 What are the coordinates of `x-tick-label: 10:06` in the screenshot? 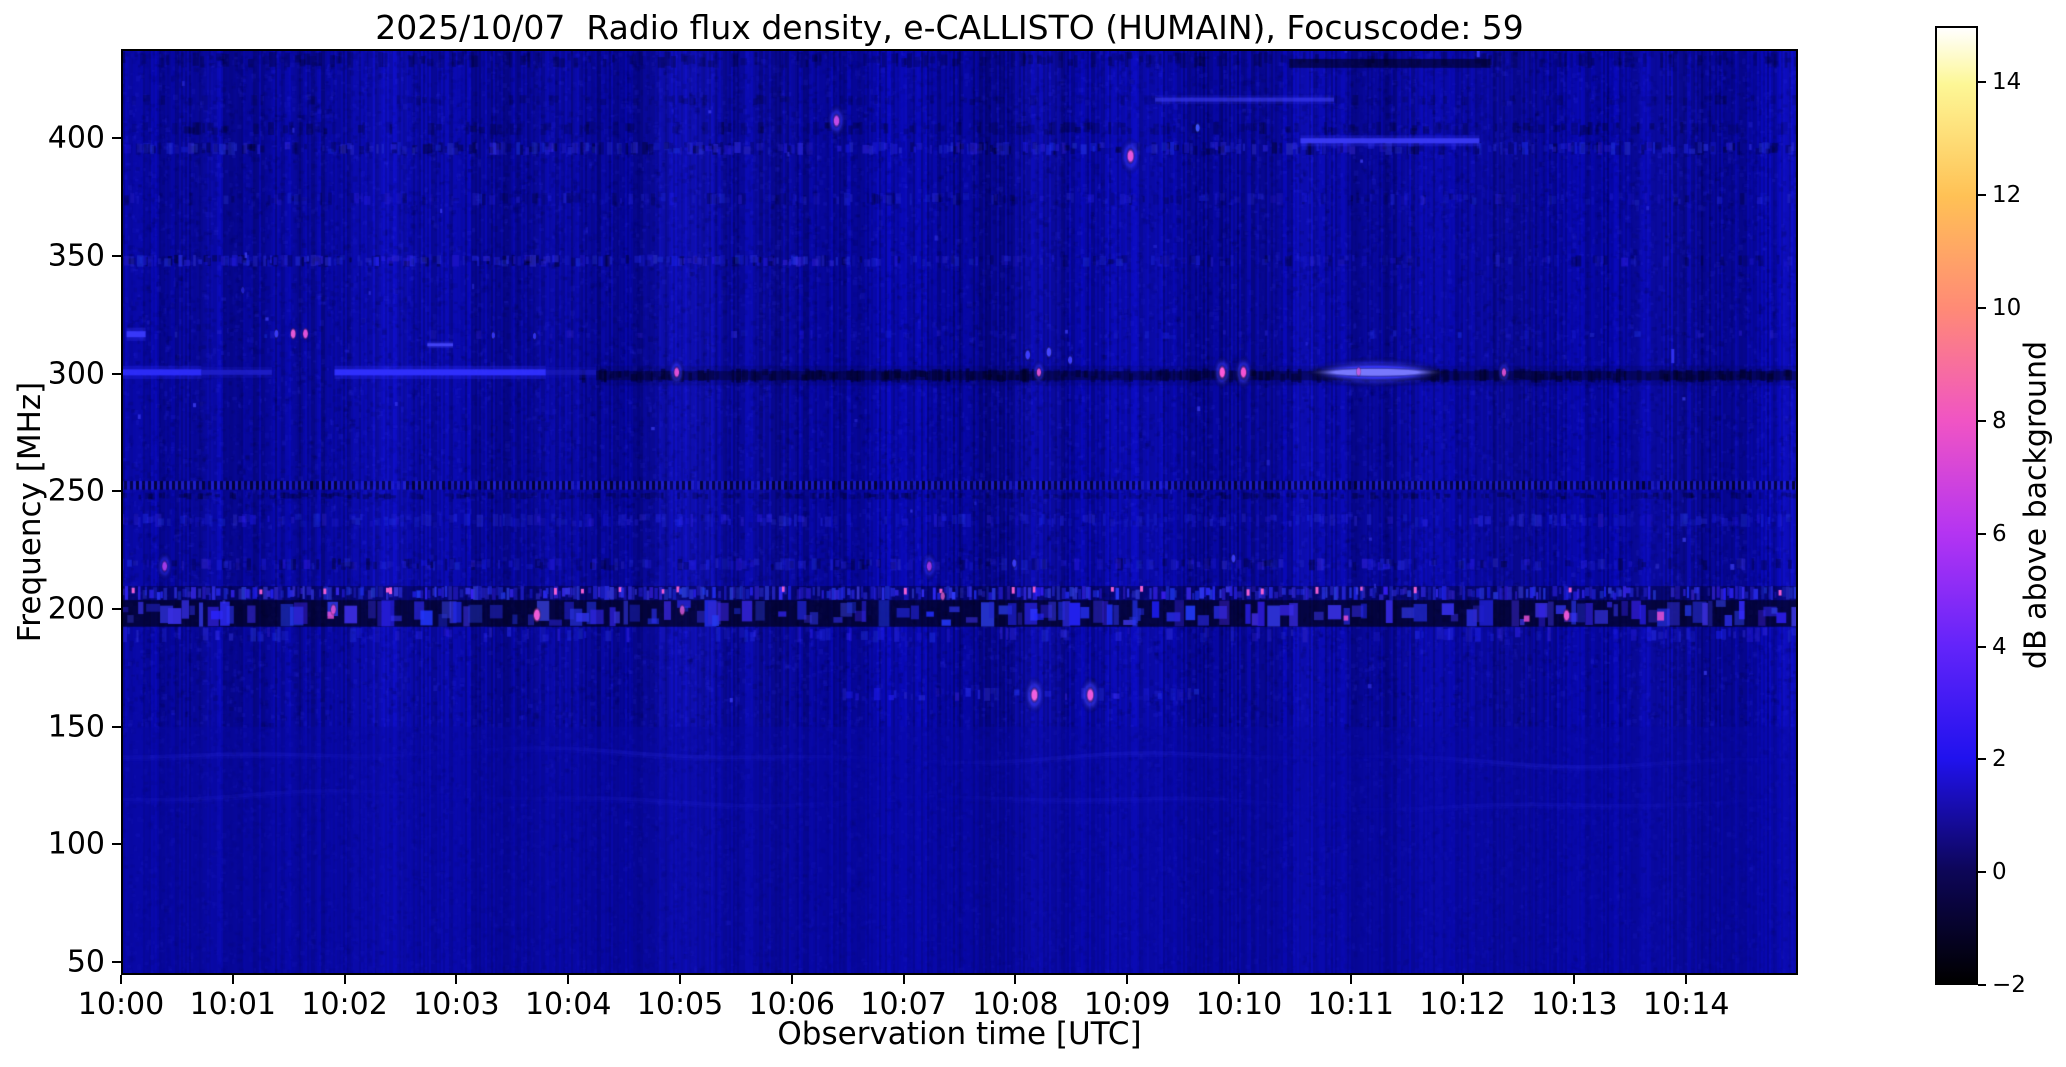 It's located at (792, 1004).